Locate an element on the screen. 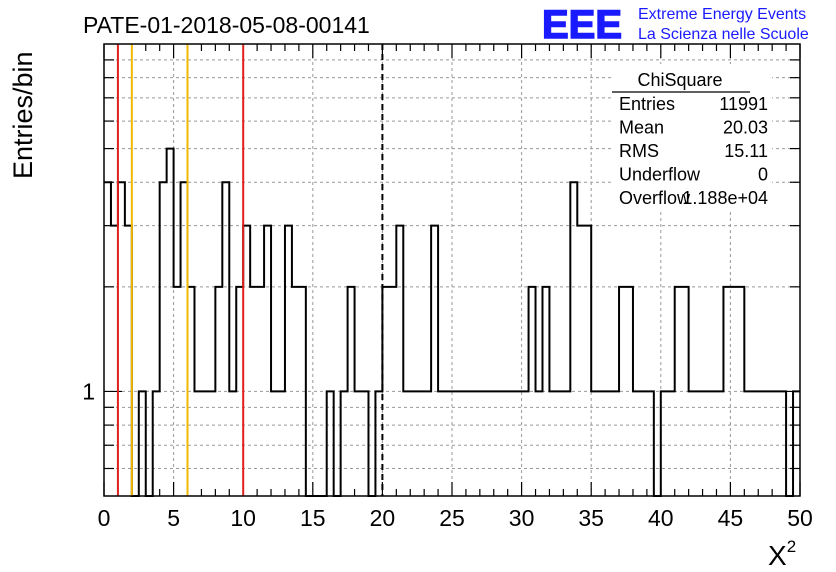 The height and width of the screenshot is (572, 836). y-axis-label: Entries/bin is located at coordinates (23, 115).